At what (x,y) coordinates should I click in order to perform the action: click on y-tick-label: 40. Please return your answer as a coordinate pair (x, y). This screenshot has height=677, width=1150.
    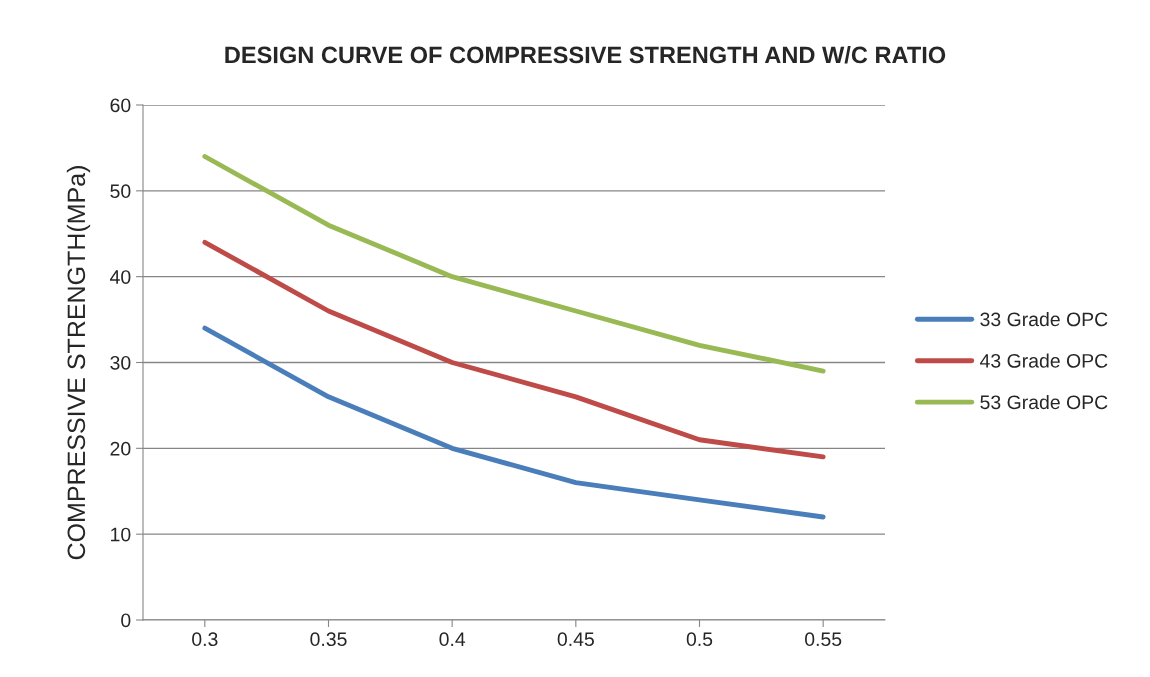
    Looking at the image, I should click on (120, 277).